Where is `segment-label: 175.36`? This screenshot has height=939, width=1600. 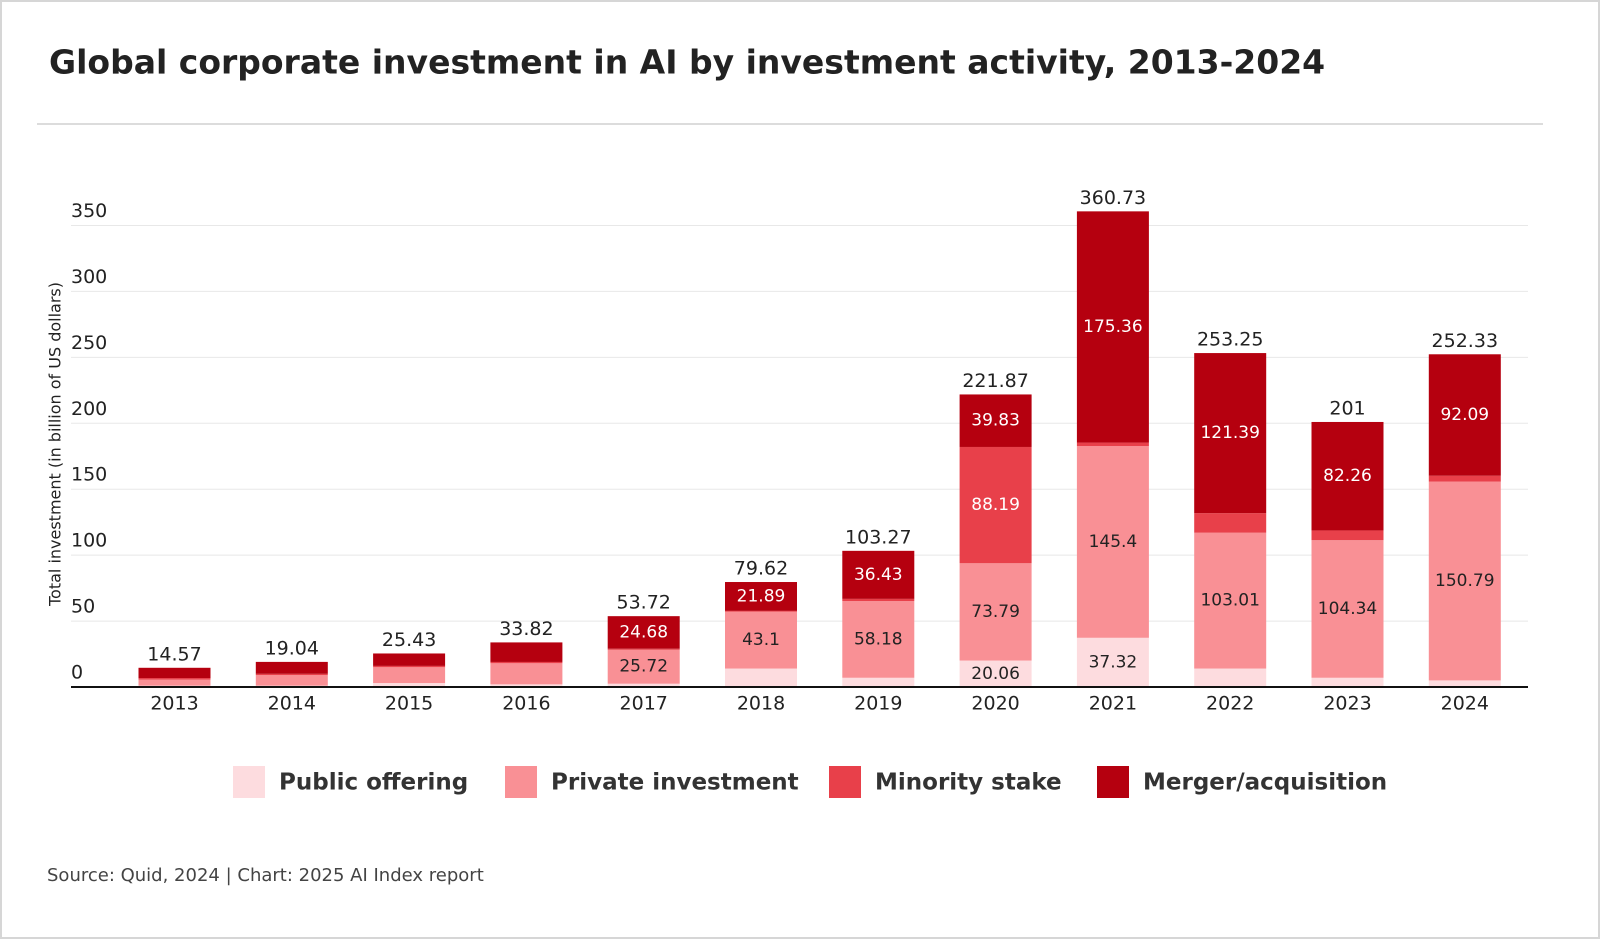
segment-label: 175.36 is located at coordinates (1112, 327).